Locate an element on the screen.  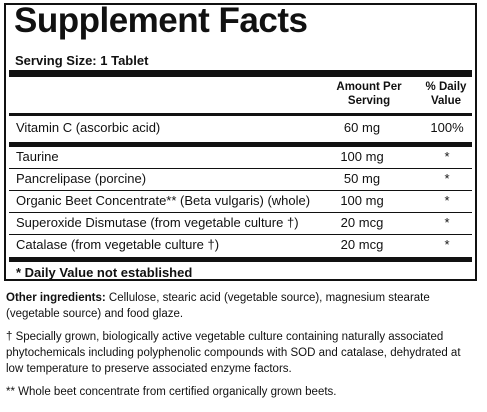
row-name: Pancrelipase (porcine) is located at coordinates (81, 178).